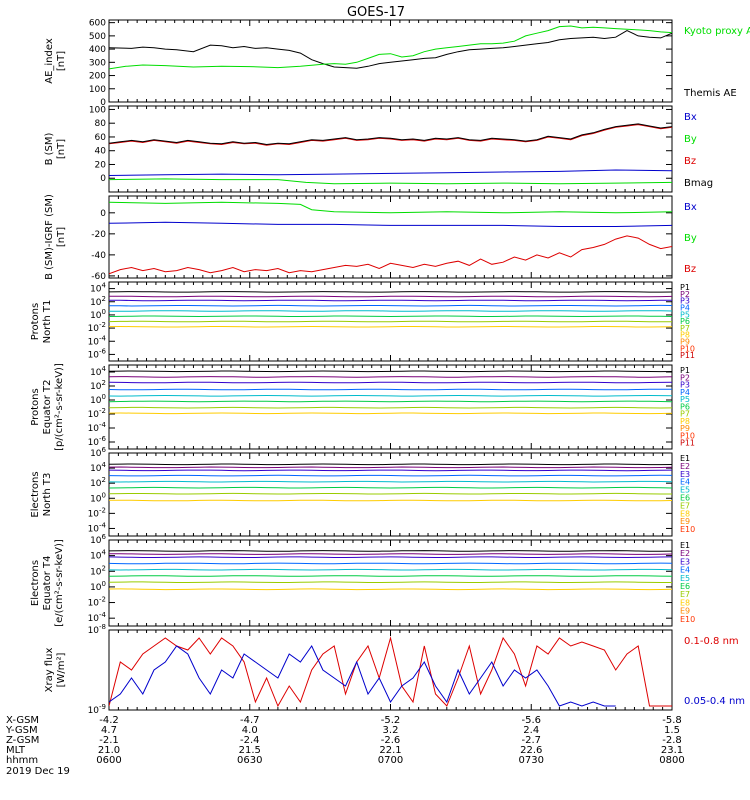  Describe the element at coordinates (390, 760) in the screenshot. I see `x-column-value: 0700` at that location.